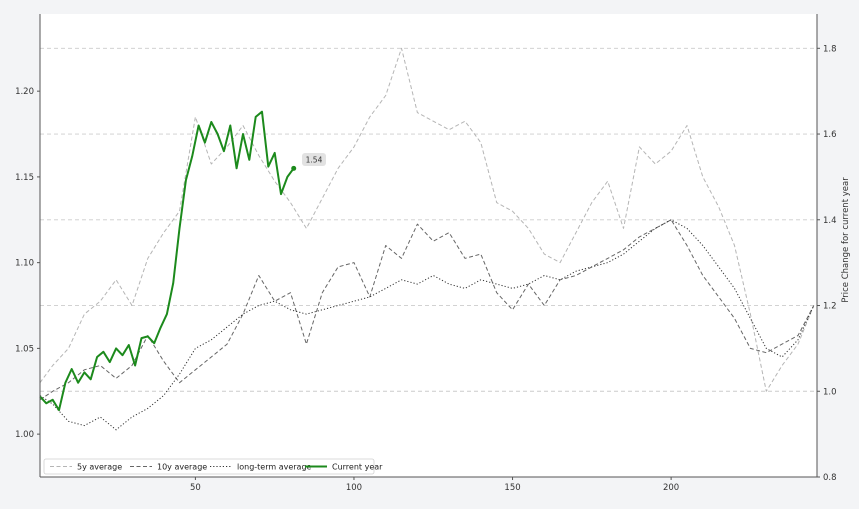  Describe the element at coordinates (294, 168) in the screenshot. I see `series-end-point` at that location.